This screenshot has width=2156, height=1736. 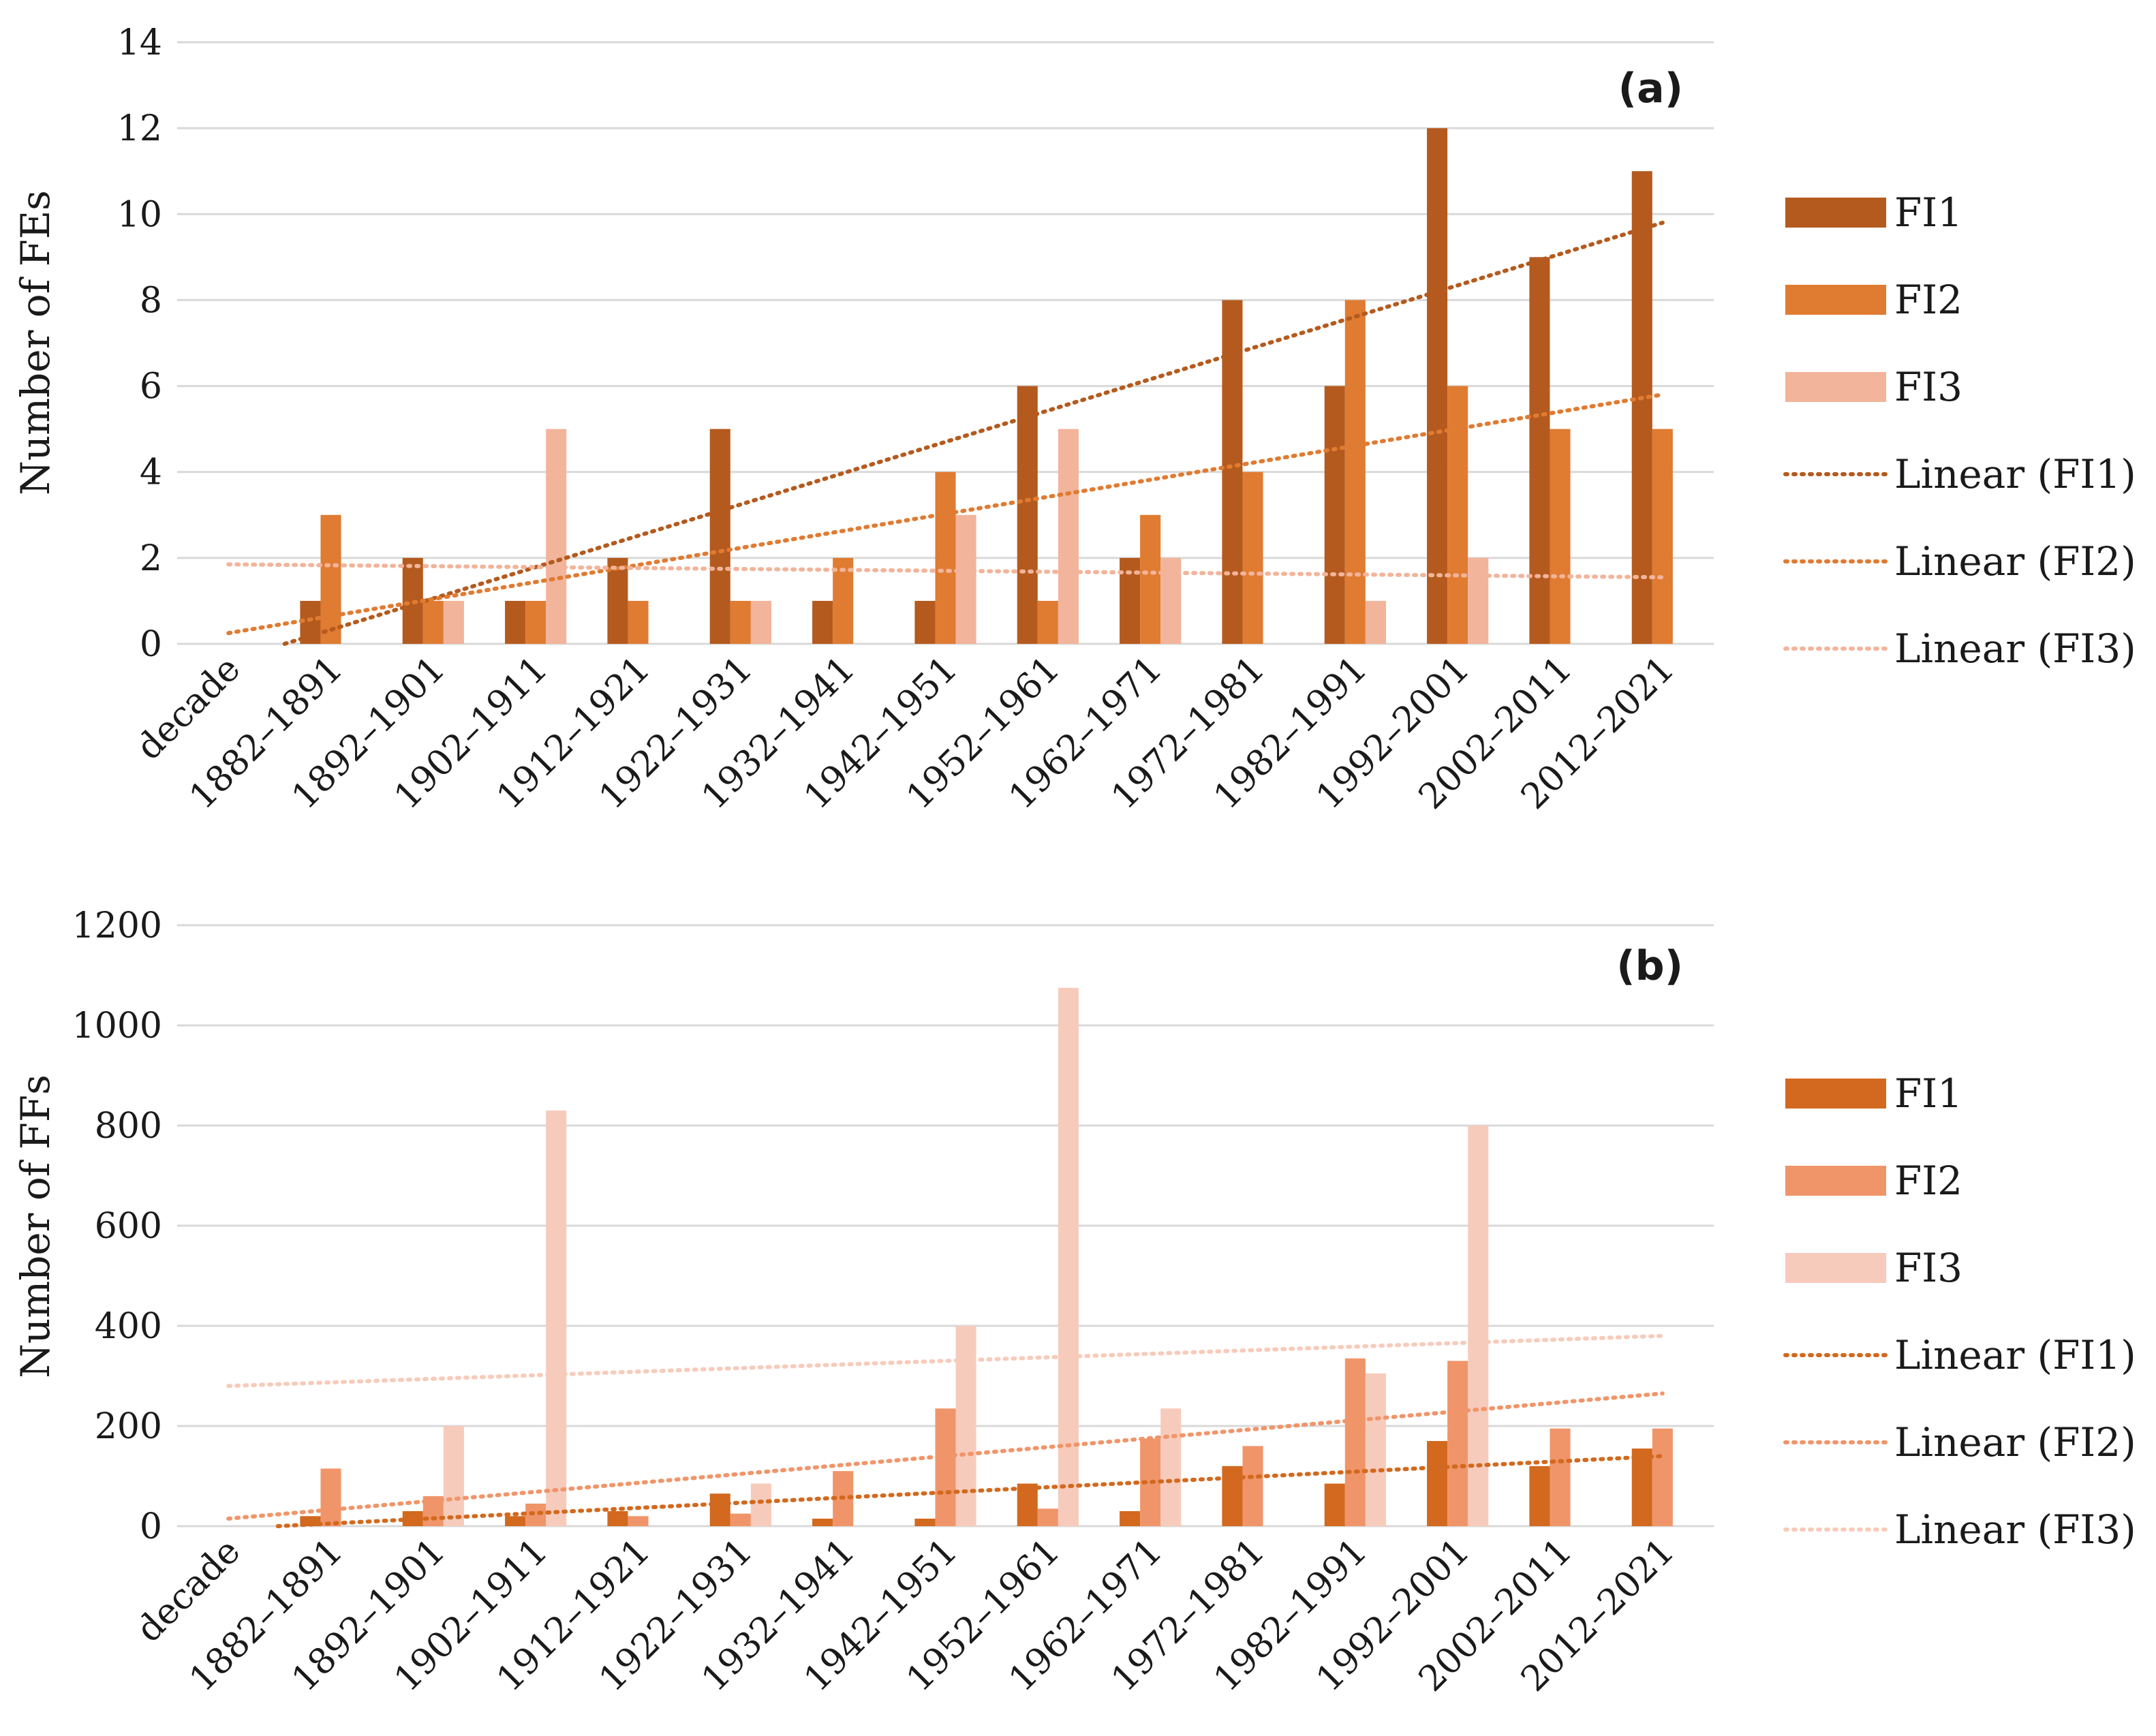 What do you see at coordinates (151, 558) in the screenshot?
I see `y-tick-label: 2` at bounding box center [151, 558].